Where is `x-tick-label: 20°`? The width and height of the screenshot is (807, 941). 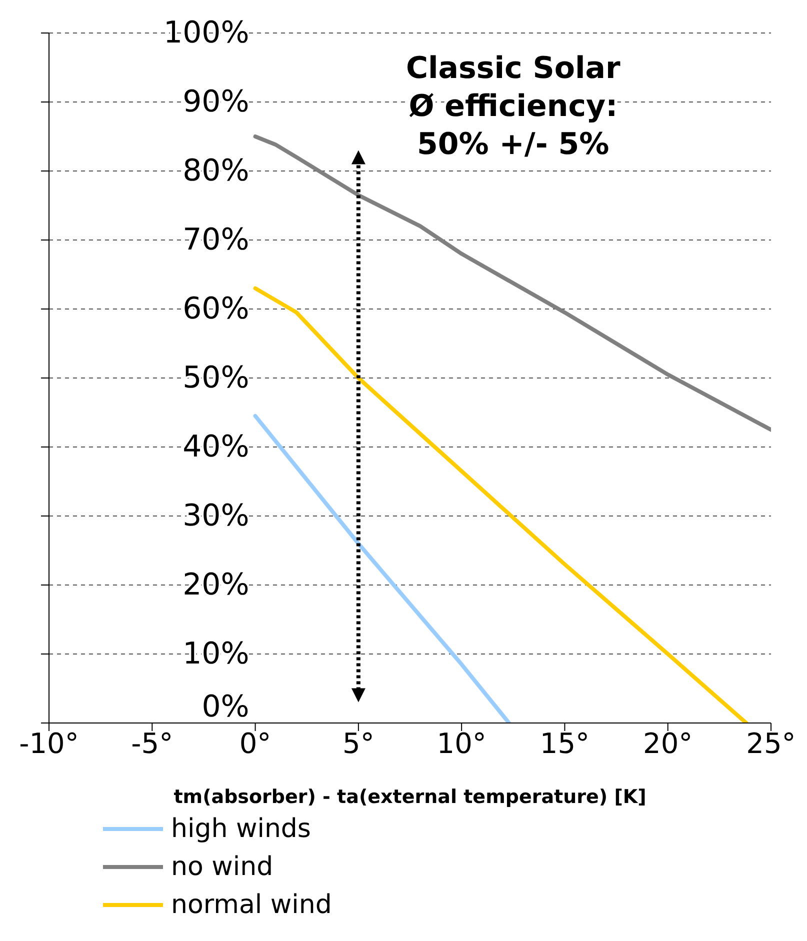
x-tick-label: 20° is located at coordinates (668, 743).